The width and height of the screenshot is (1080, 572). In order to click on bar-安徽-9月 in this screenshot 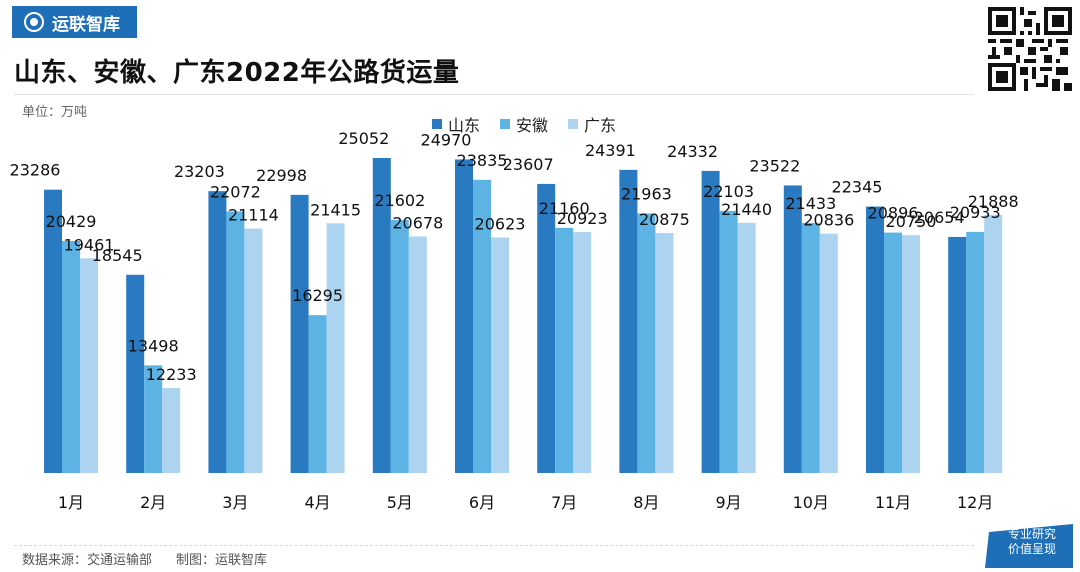, I will do `click(728, 341)`.